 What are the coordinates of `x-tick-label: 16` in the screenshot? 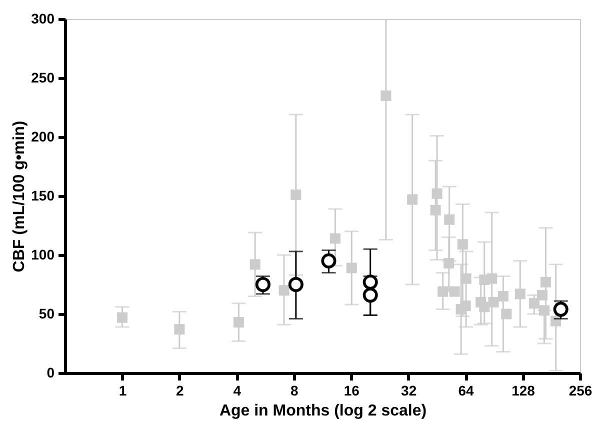 It's located at (352, 390).